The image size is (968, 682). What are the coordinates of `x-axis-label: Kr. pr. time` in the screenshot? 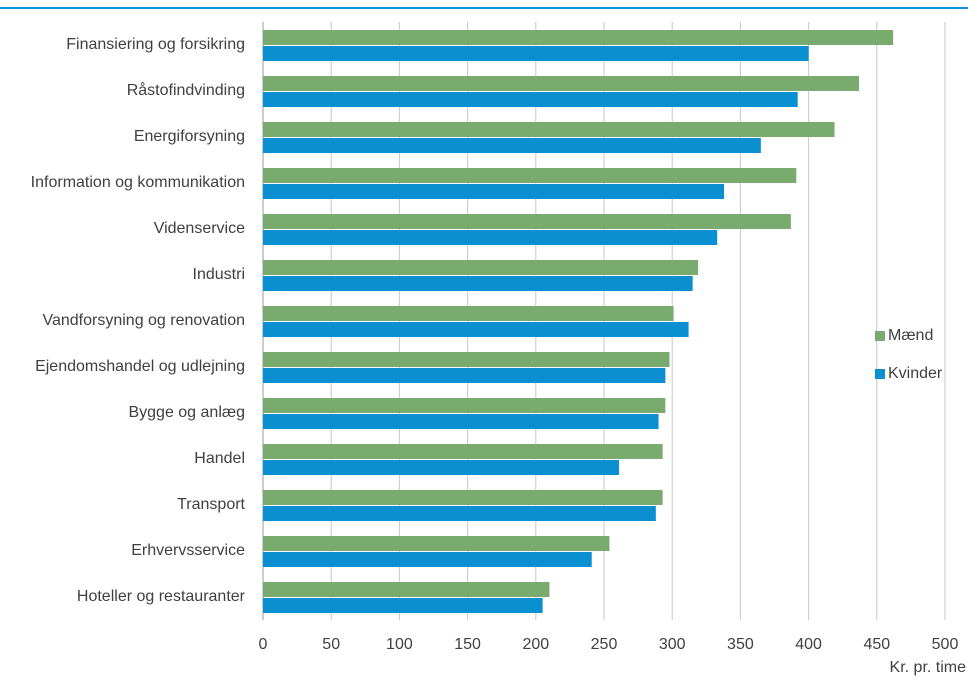 It's located at (928, 667).